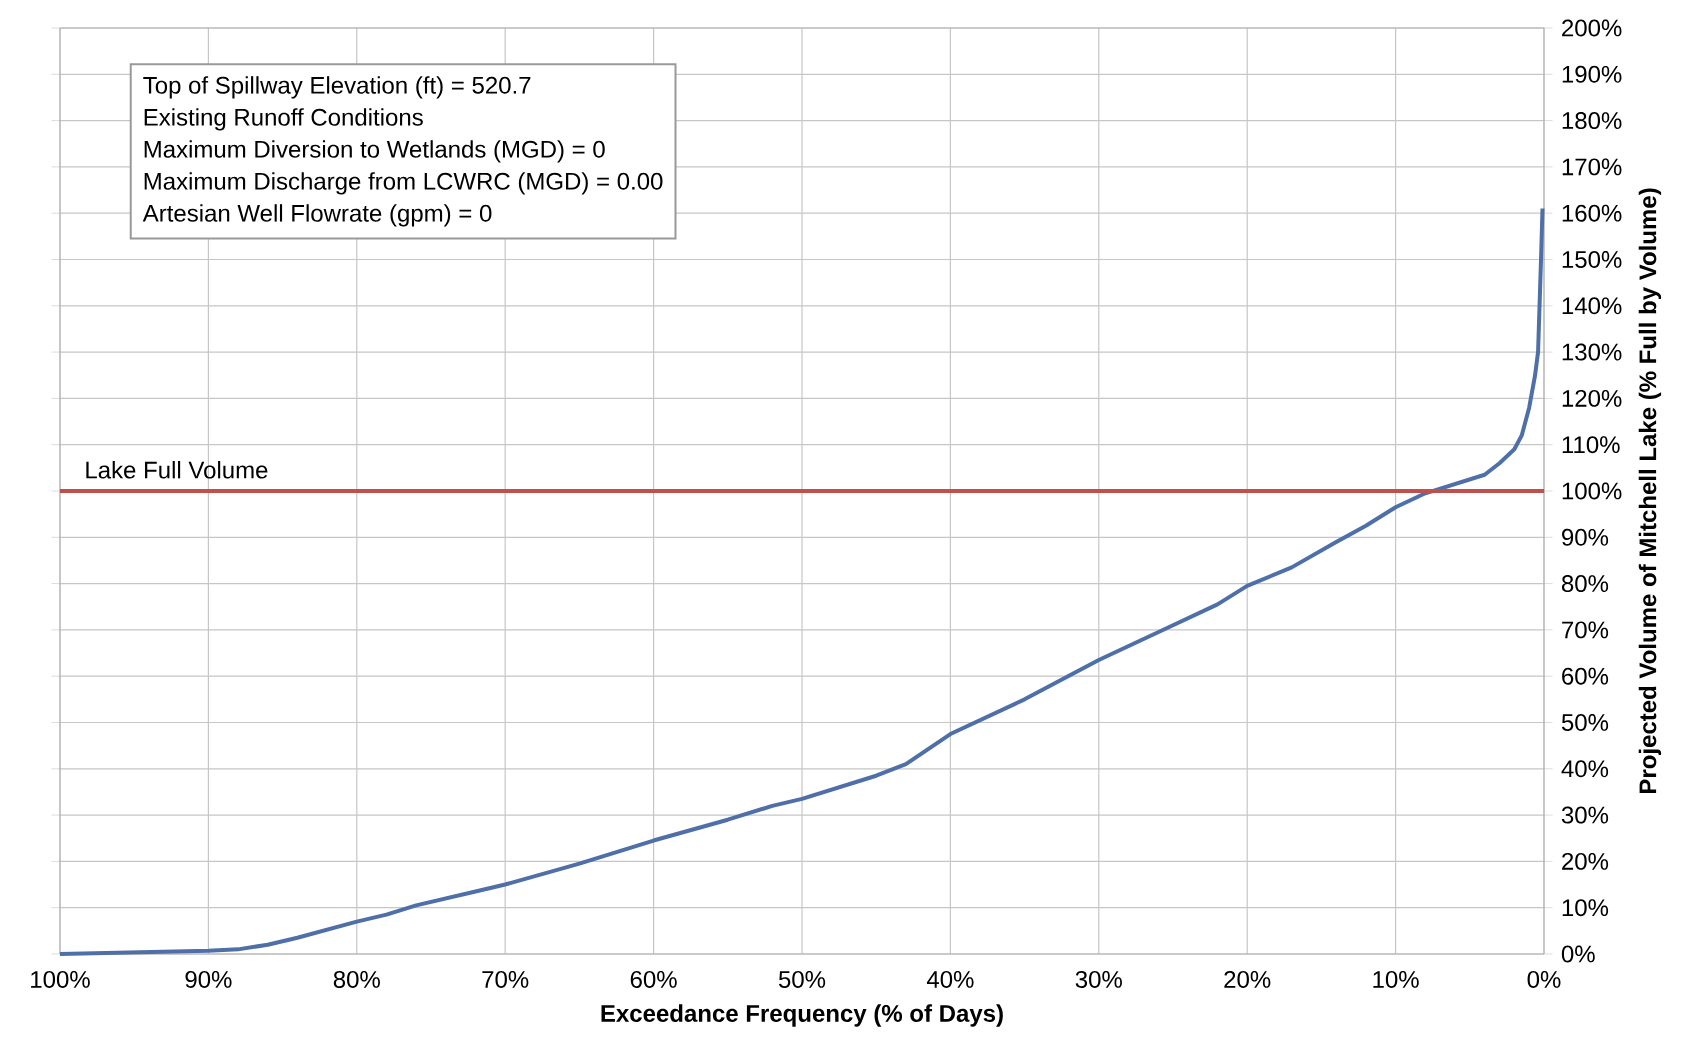  I want to click on x-tick-label: 50%, so click(802, 979).